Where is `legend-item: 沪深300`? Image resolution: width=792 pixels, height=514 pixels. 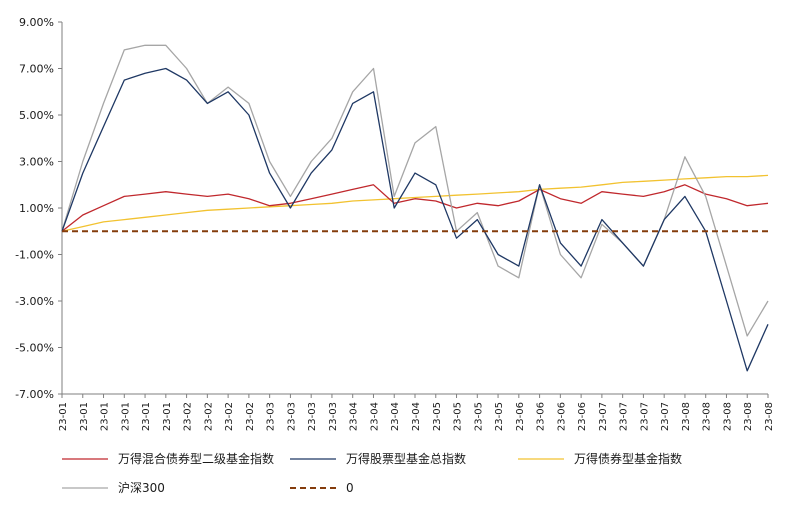
legend-item: 沪深300 is located at coordinates (113, 488).